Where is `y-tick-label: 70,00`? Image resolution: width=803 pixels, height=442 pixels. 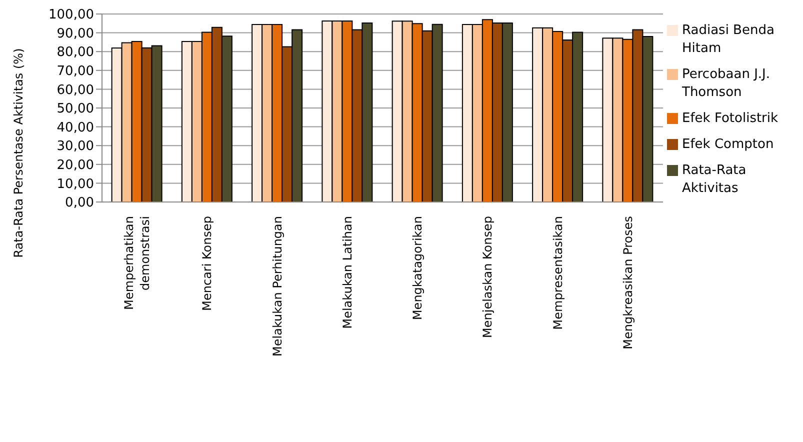
y-tick-label: 70,00 is located at coordinates (75, 72).